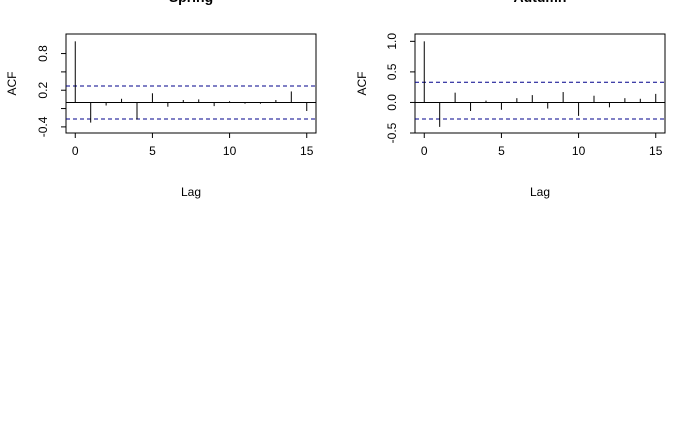 Image resolution: width=700 pixels, height=432 pixels. What do you see at coordinates (392, 41) in the screenshot?
I see `y-tick-label: 1.0` at bounding box center [392, 41].